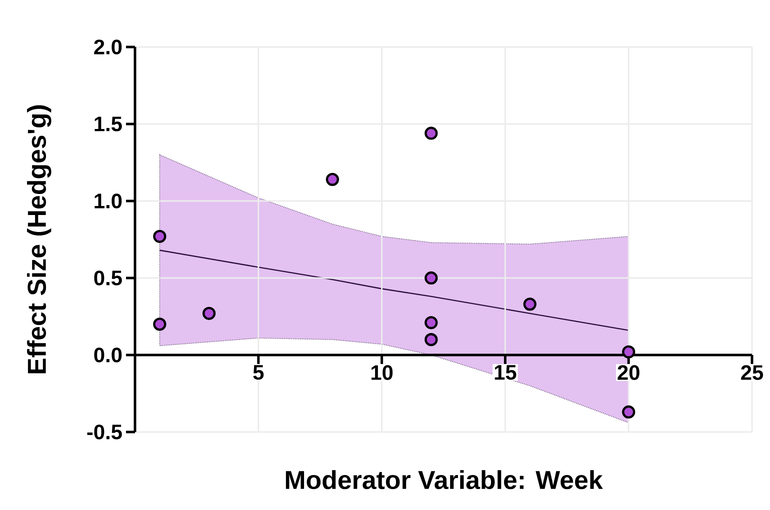 This screenshot has height=510, width=770. I want to click on x-axis-title: Moderator Variable: Week, so click(444, 480).